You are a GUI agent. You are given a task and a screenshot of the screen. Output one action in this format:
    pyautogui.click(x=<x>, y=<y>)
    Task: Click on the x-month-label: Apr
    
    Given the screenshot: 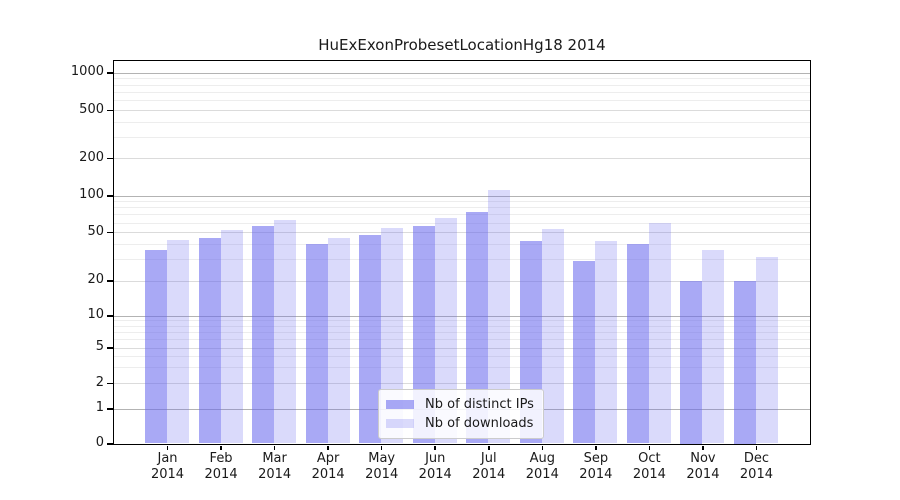 What is the action you would take?
    pyautogui.click(x=328, y=458)
    